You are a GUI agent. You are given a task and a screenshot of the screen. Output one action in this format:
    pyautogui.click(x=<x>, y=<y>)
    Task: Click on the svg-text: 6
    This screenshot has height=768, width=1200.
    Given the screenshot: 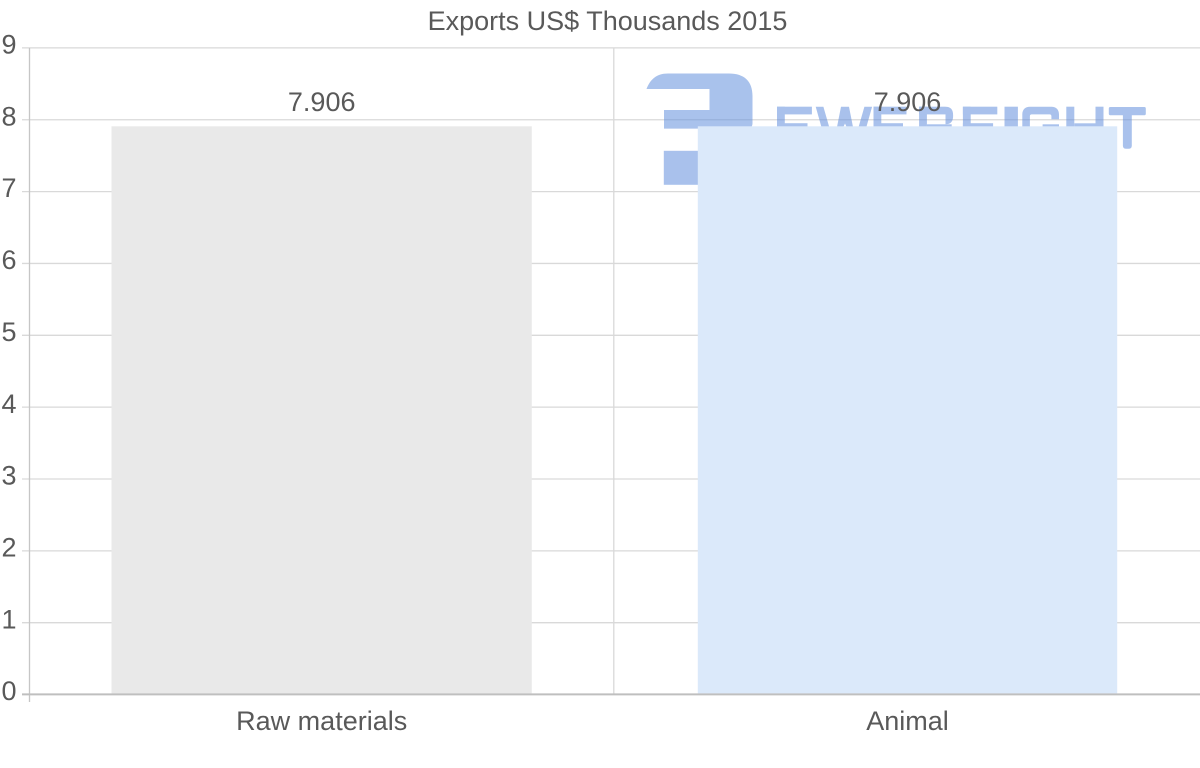 What is the action you would take?
    pyautogui.click(x=8, y=260)
    